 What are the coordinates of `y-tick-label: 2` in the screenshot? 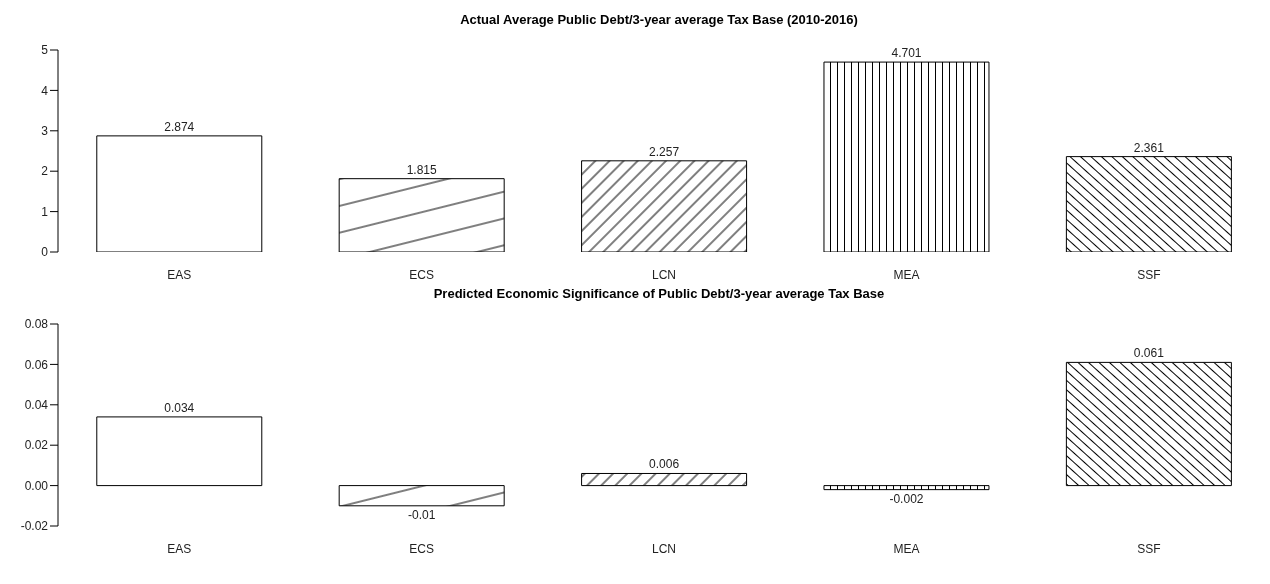 It's located at (45, 171).